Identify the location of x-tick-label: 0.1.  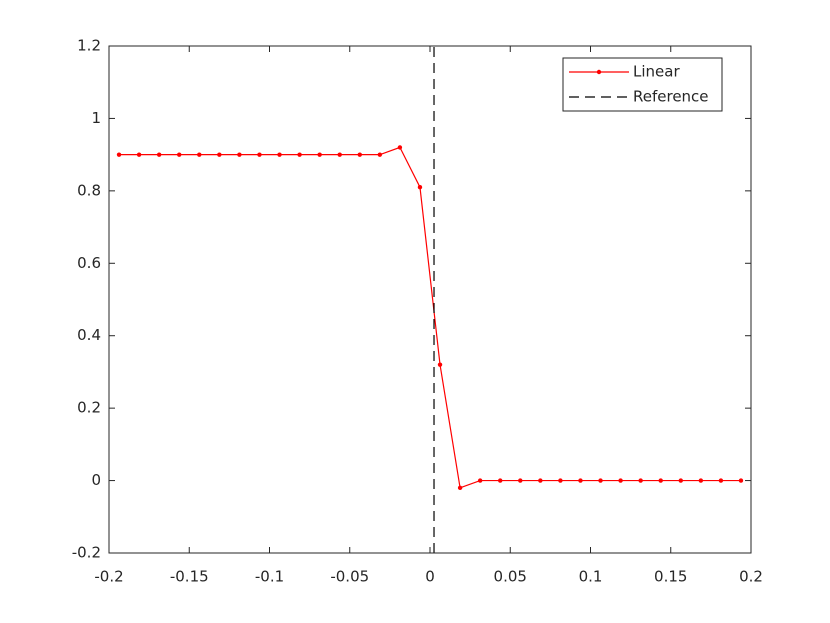
(591, 577).